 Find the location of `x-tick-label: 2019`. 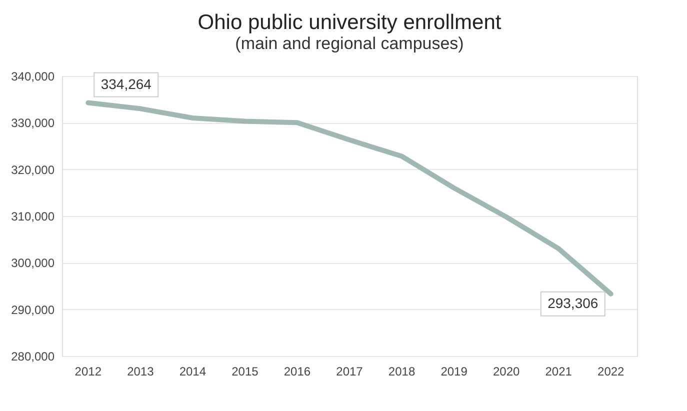

x-tick-label: 2019 is located at coordinates (454, 371).